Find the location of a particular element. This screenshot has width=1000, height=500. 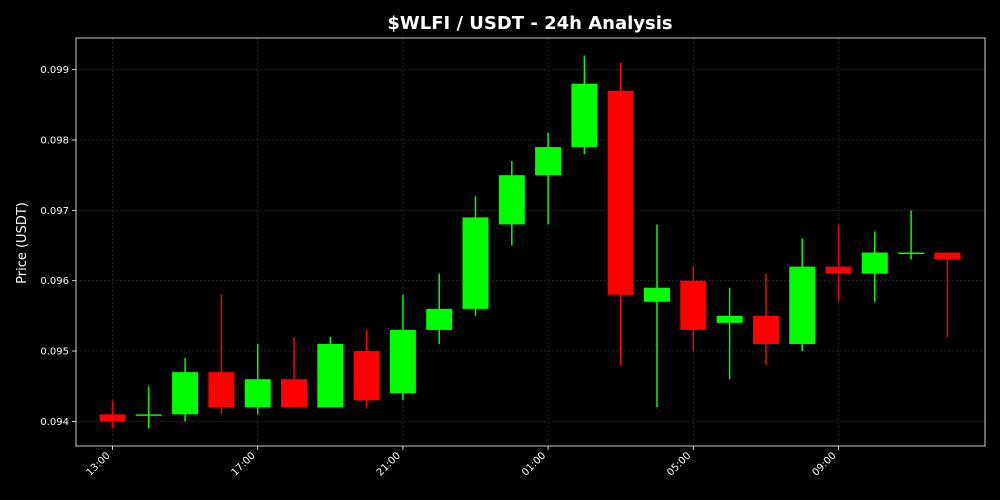

y-tick-label: 0.095 is located at coordinates (54, 352).